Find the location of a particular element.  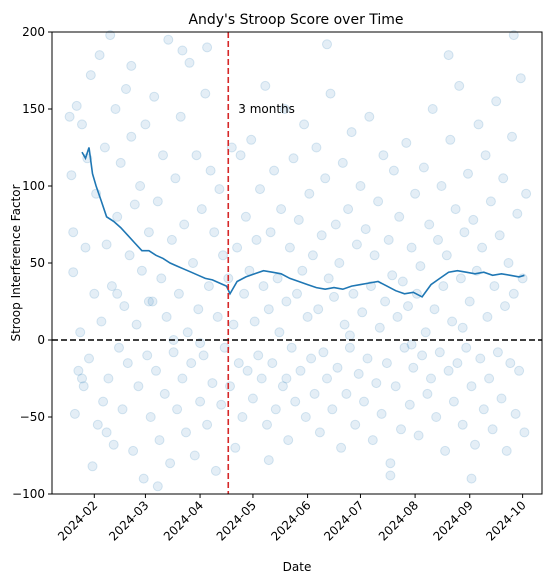

chart-title: Andy's Stroop Score over Time is located at coordinates (295, 20).